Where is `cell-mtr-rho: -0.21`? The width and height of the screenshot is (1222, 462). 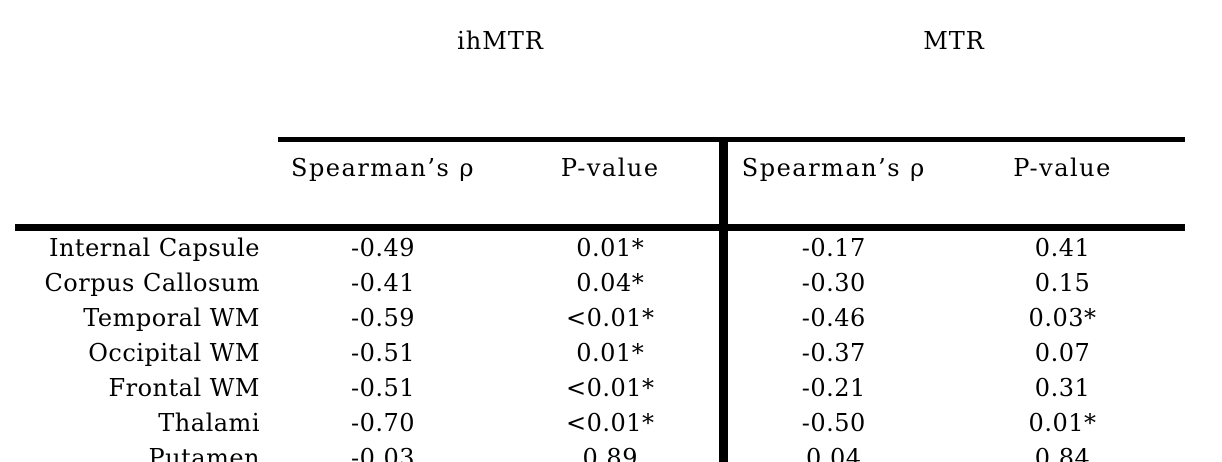
cell-mtr-rho: -0.21 is located at coordinates (829, 388).